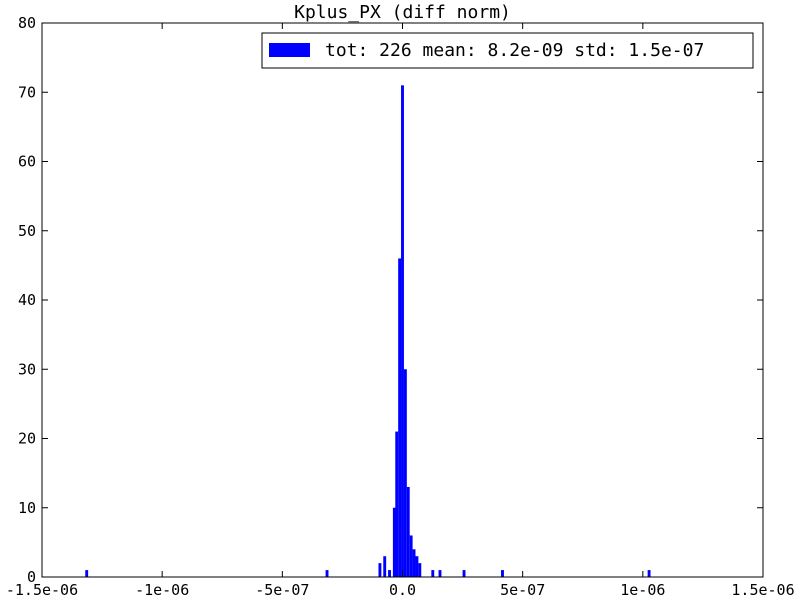 The width and height of the screenshot is (800, 600). I want to click on y-tick-label: 70, so click(27, 92).